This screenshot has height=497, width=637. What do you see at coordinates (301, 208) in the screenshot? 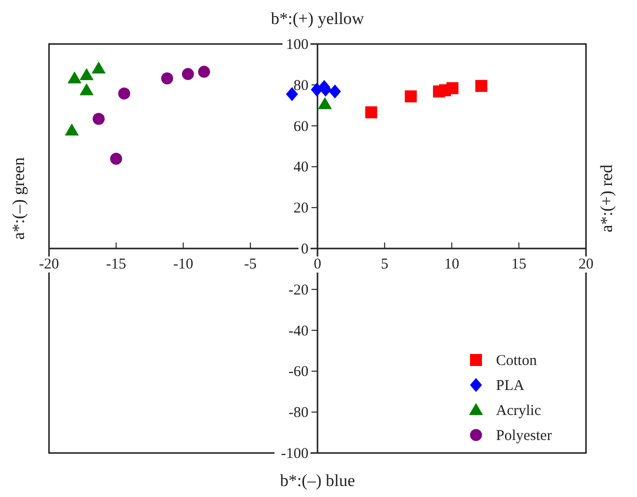
I see `y-tick-label: 20` at bounding box center [301, 208].